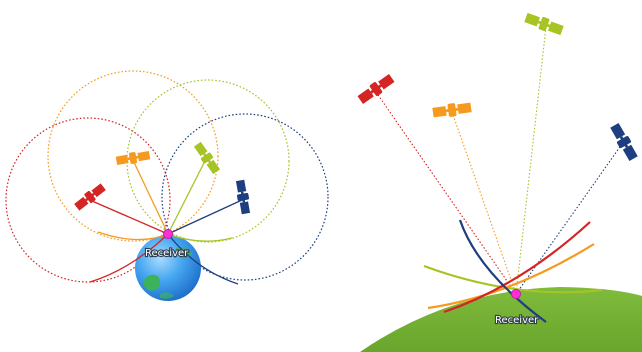 The width and height of the screenshot is (642, 352). I want to click on range-arc-navy, so click(502, 271).